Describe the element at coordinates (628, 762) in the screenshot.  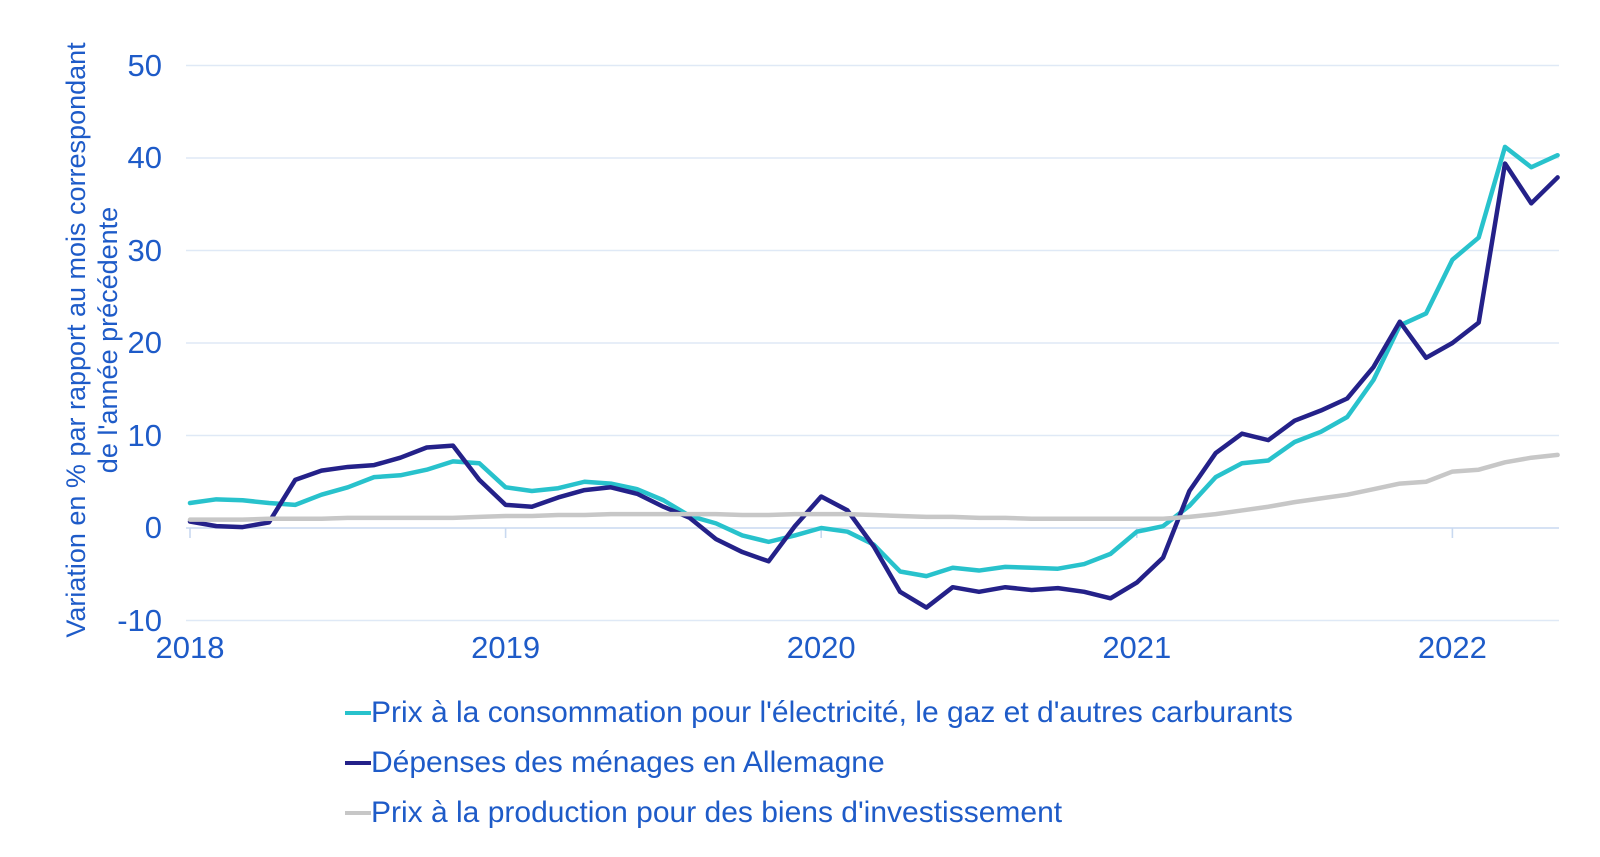
I see `legend-label: Dépenses des ménages en Allemagne` at that location.